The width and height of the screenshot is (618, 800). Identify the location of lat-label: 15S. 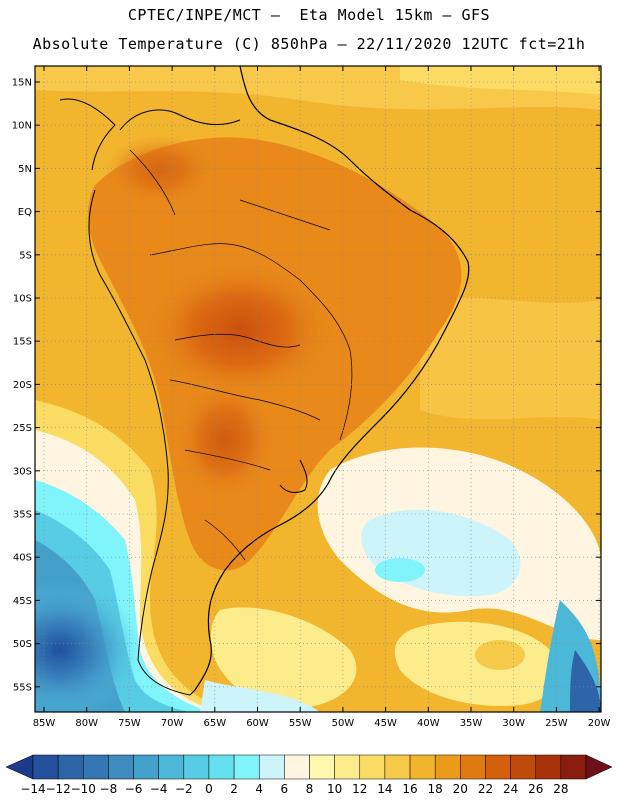
(22, 342).